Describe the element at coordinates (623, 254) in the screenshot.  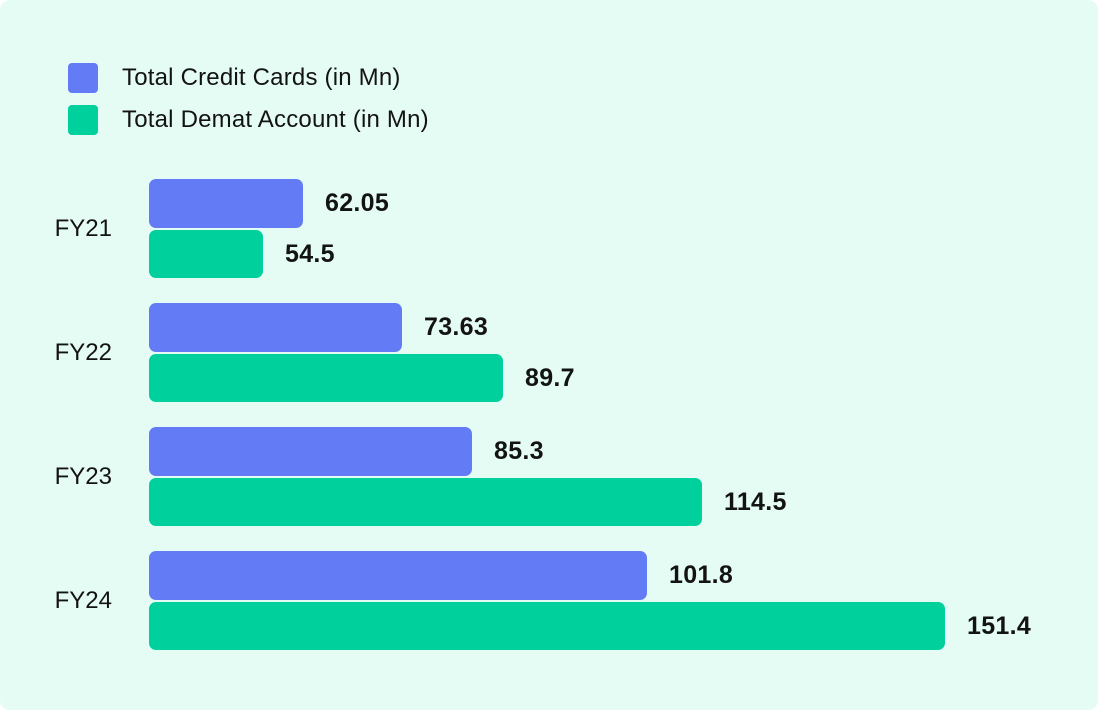
I see `bar-line: 54.5` at that location.